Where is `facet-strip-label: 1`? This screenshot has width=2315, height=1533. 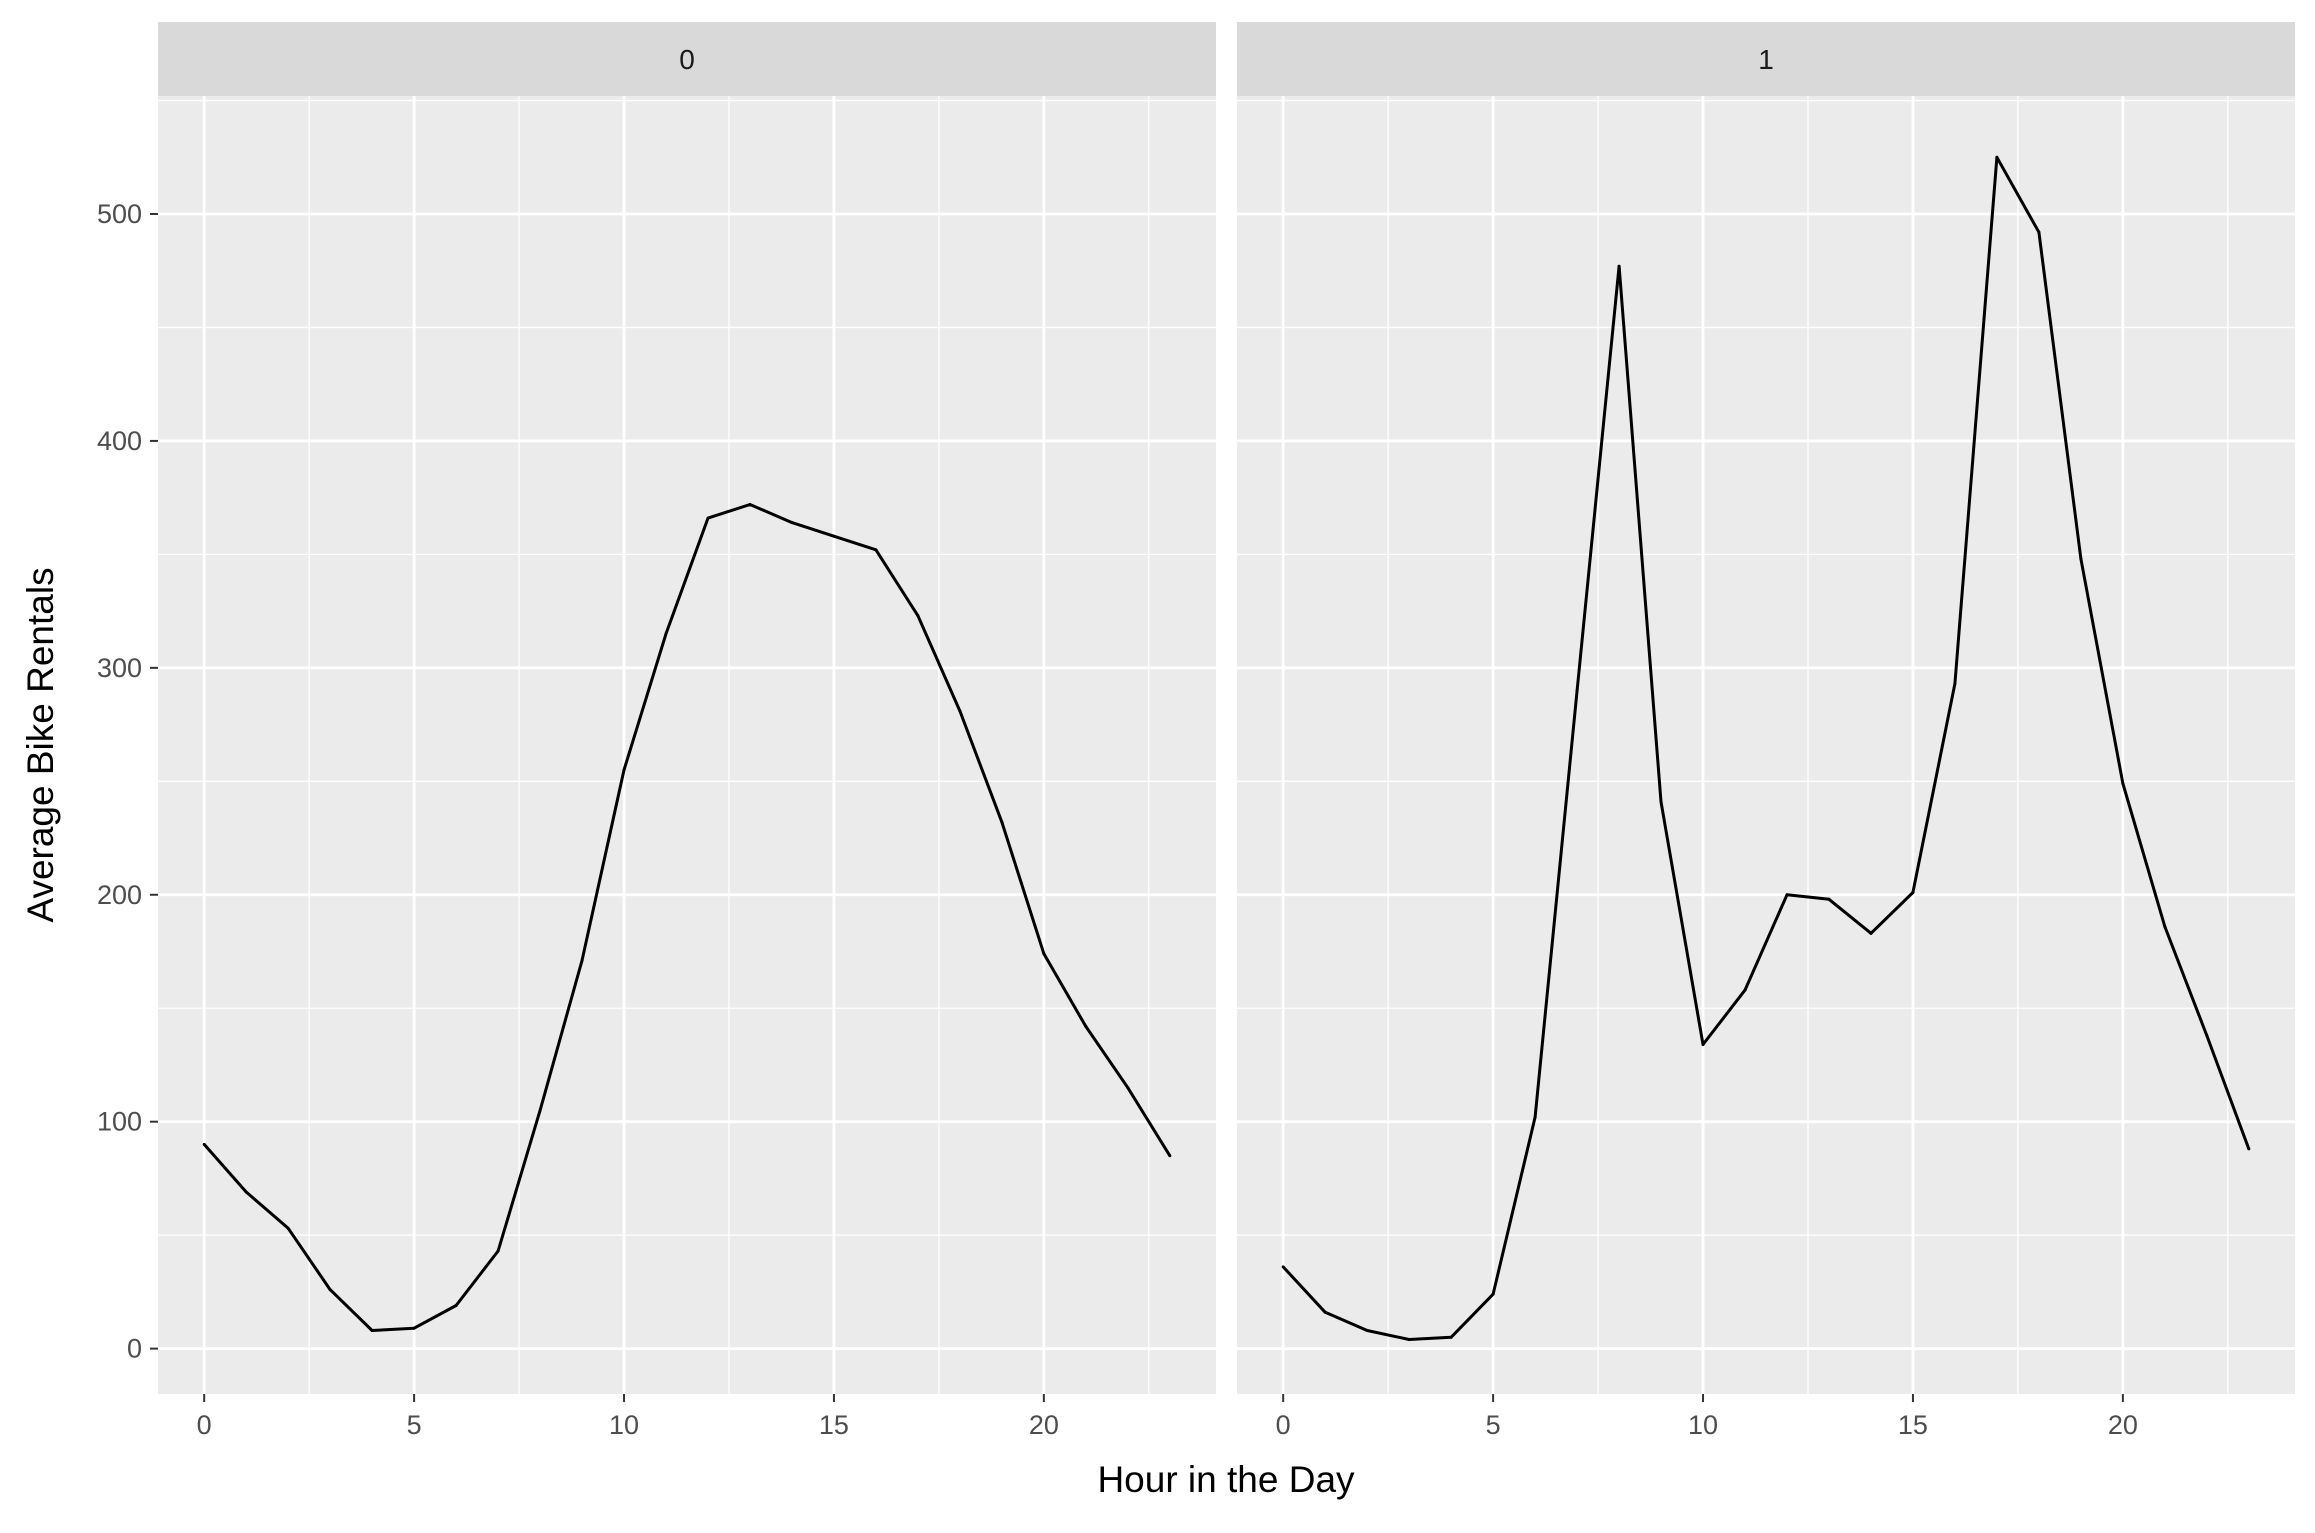
facet-strip-label: 1 is located at coordinates (1766, 59).